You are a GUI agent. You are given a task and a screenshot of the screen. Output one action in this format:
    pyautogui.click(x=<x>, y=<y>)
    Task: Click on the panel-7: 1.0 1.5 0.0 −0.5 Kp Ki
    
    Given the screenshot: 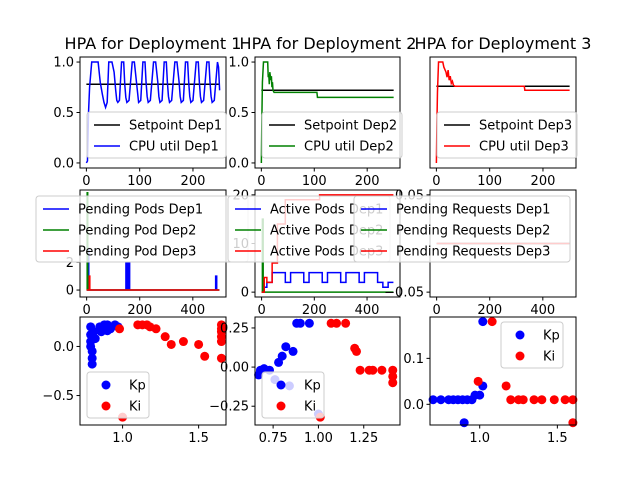 What is the action you would take?
    pyautogui.click(x=134, y=381)
    